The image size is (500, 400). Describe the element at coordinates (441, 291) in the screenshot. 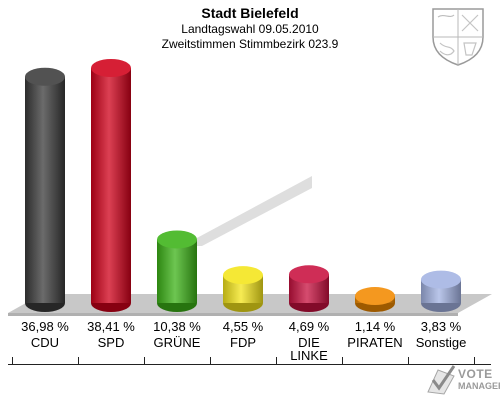

I see `bar-sonstige` at that location.